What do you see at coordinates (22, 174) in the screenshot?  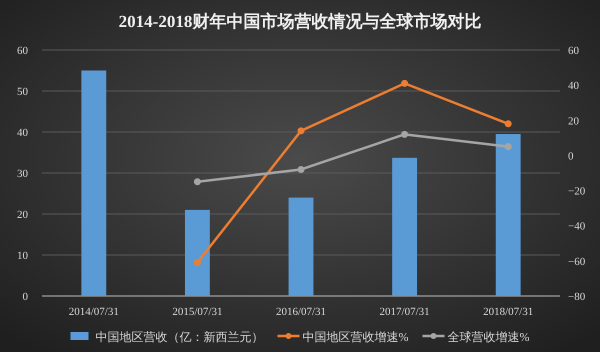 I see `y-tick-label: 30` at bounding box center [22, 174].